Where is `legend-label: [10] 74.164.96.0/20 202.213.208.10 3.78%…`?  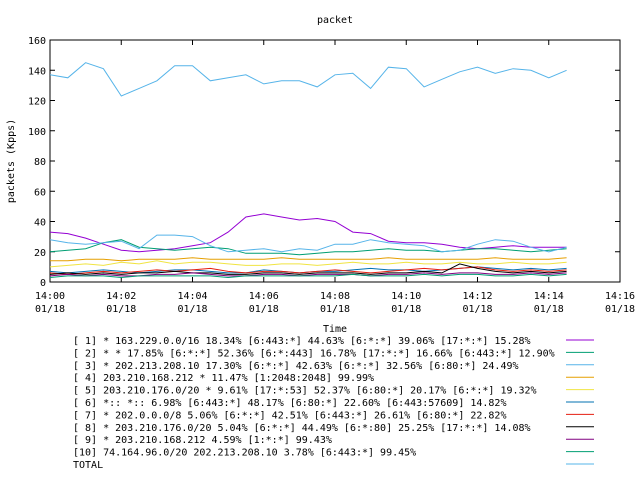
legend-label: [10] 74.164.96.0/20 202.213.208.10 3.78%… is located at coordinates (244, 453).